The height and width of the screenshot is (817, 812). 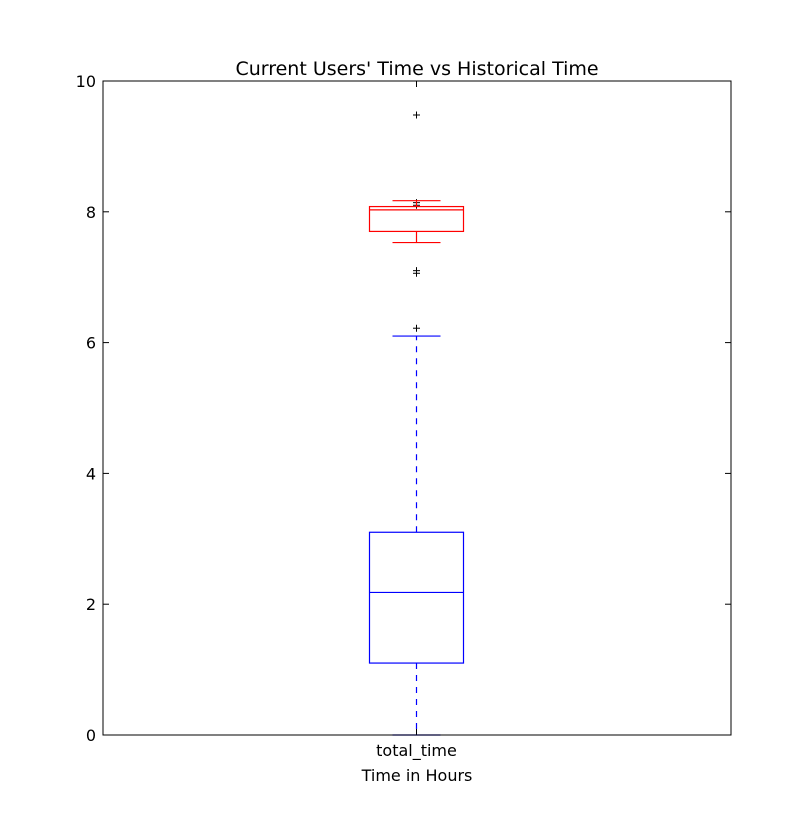 I want to click on series-1-box, so click(x=416, y=597).